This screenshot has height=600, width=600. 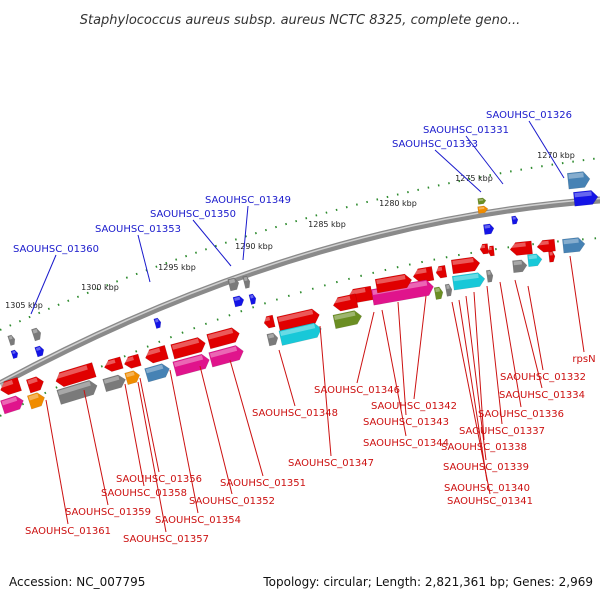 I want to click on gene-label: SAOUHSC_01342, so click(x=414, y=406).